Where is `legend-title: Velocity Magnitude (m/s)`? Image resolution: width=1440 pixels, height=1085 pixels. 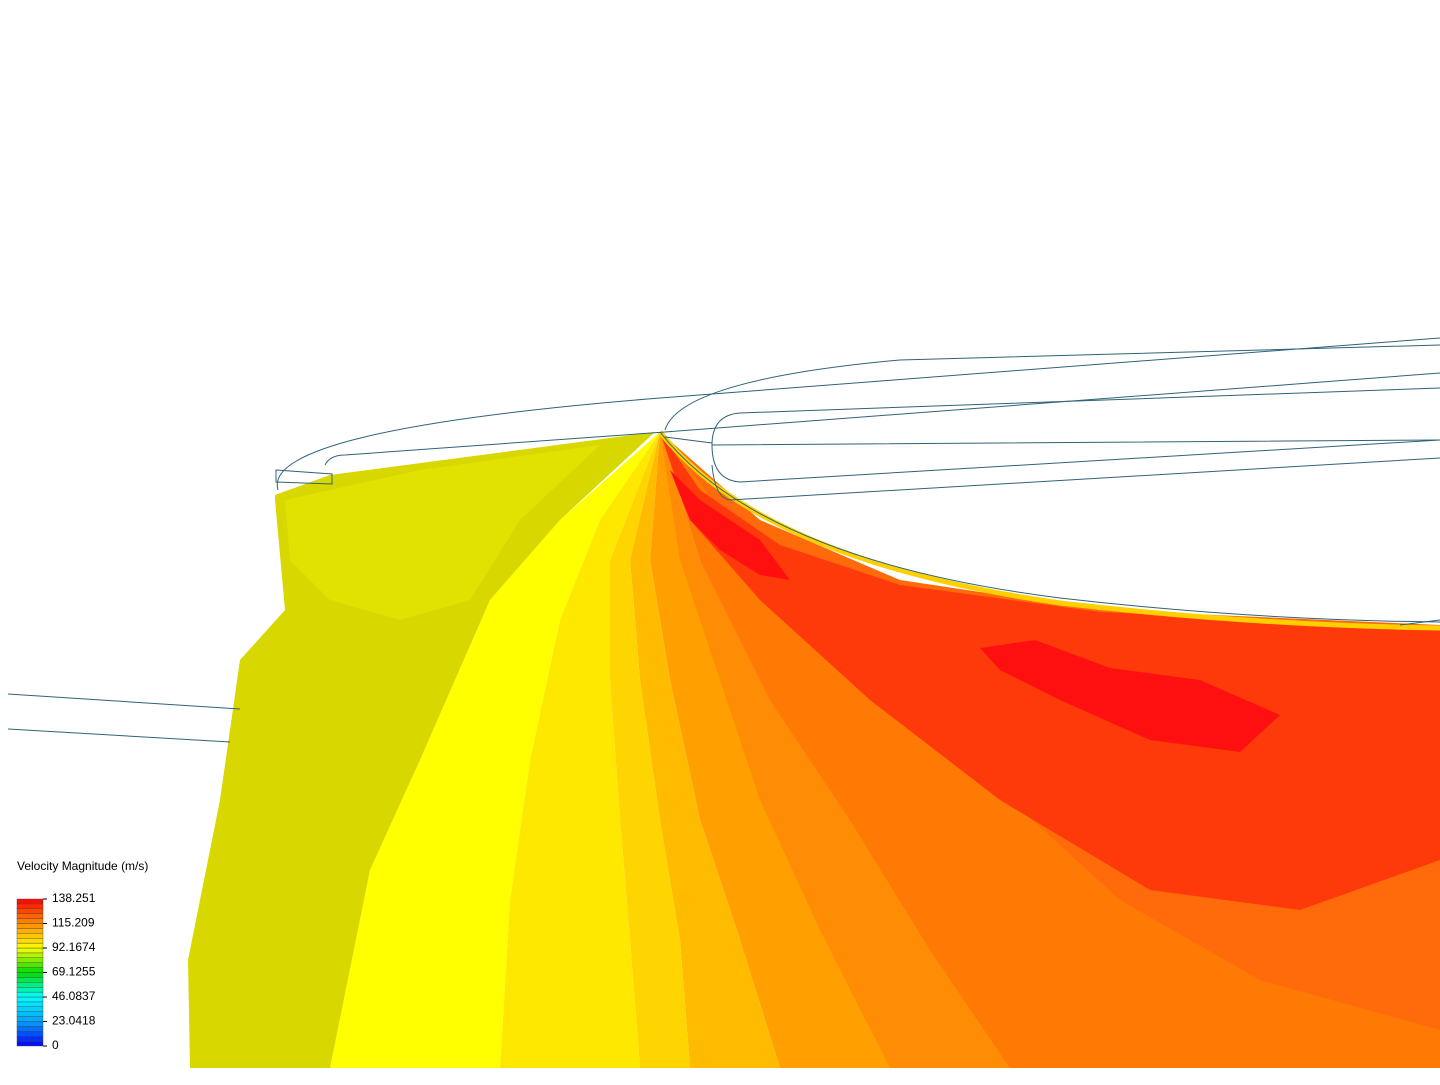
legend-title: Velocity Magnitude (m/s) is located at coordinates (82, 866).